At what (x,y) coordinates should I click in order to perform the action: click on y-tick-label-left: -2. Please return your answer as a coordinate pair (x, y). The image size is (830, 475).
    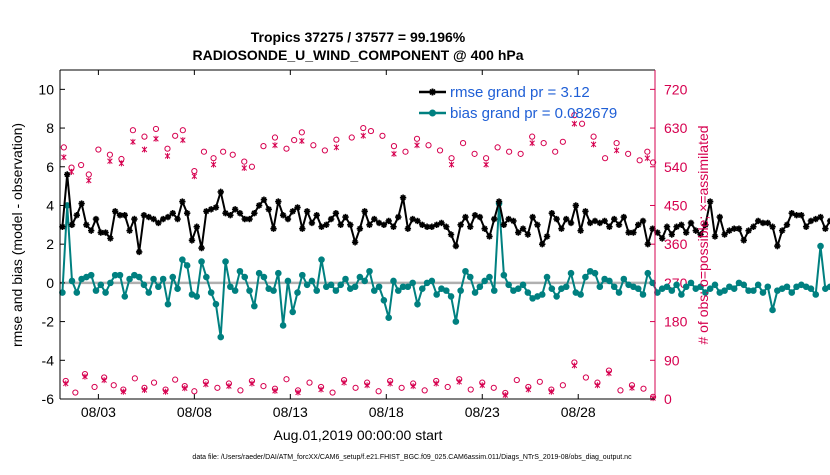
    Looking at the image, I should click on (48, 322).